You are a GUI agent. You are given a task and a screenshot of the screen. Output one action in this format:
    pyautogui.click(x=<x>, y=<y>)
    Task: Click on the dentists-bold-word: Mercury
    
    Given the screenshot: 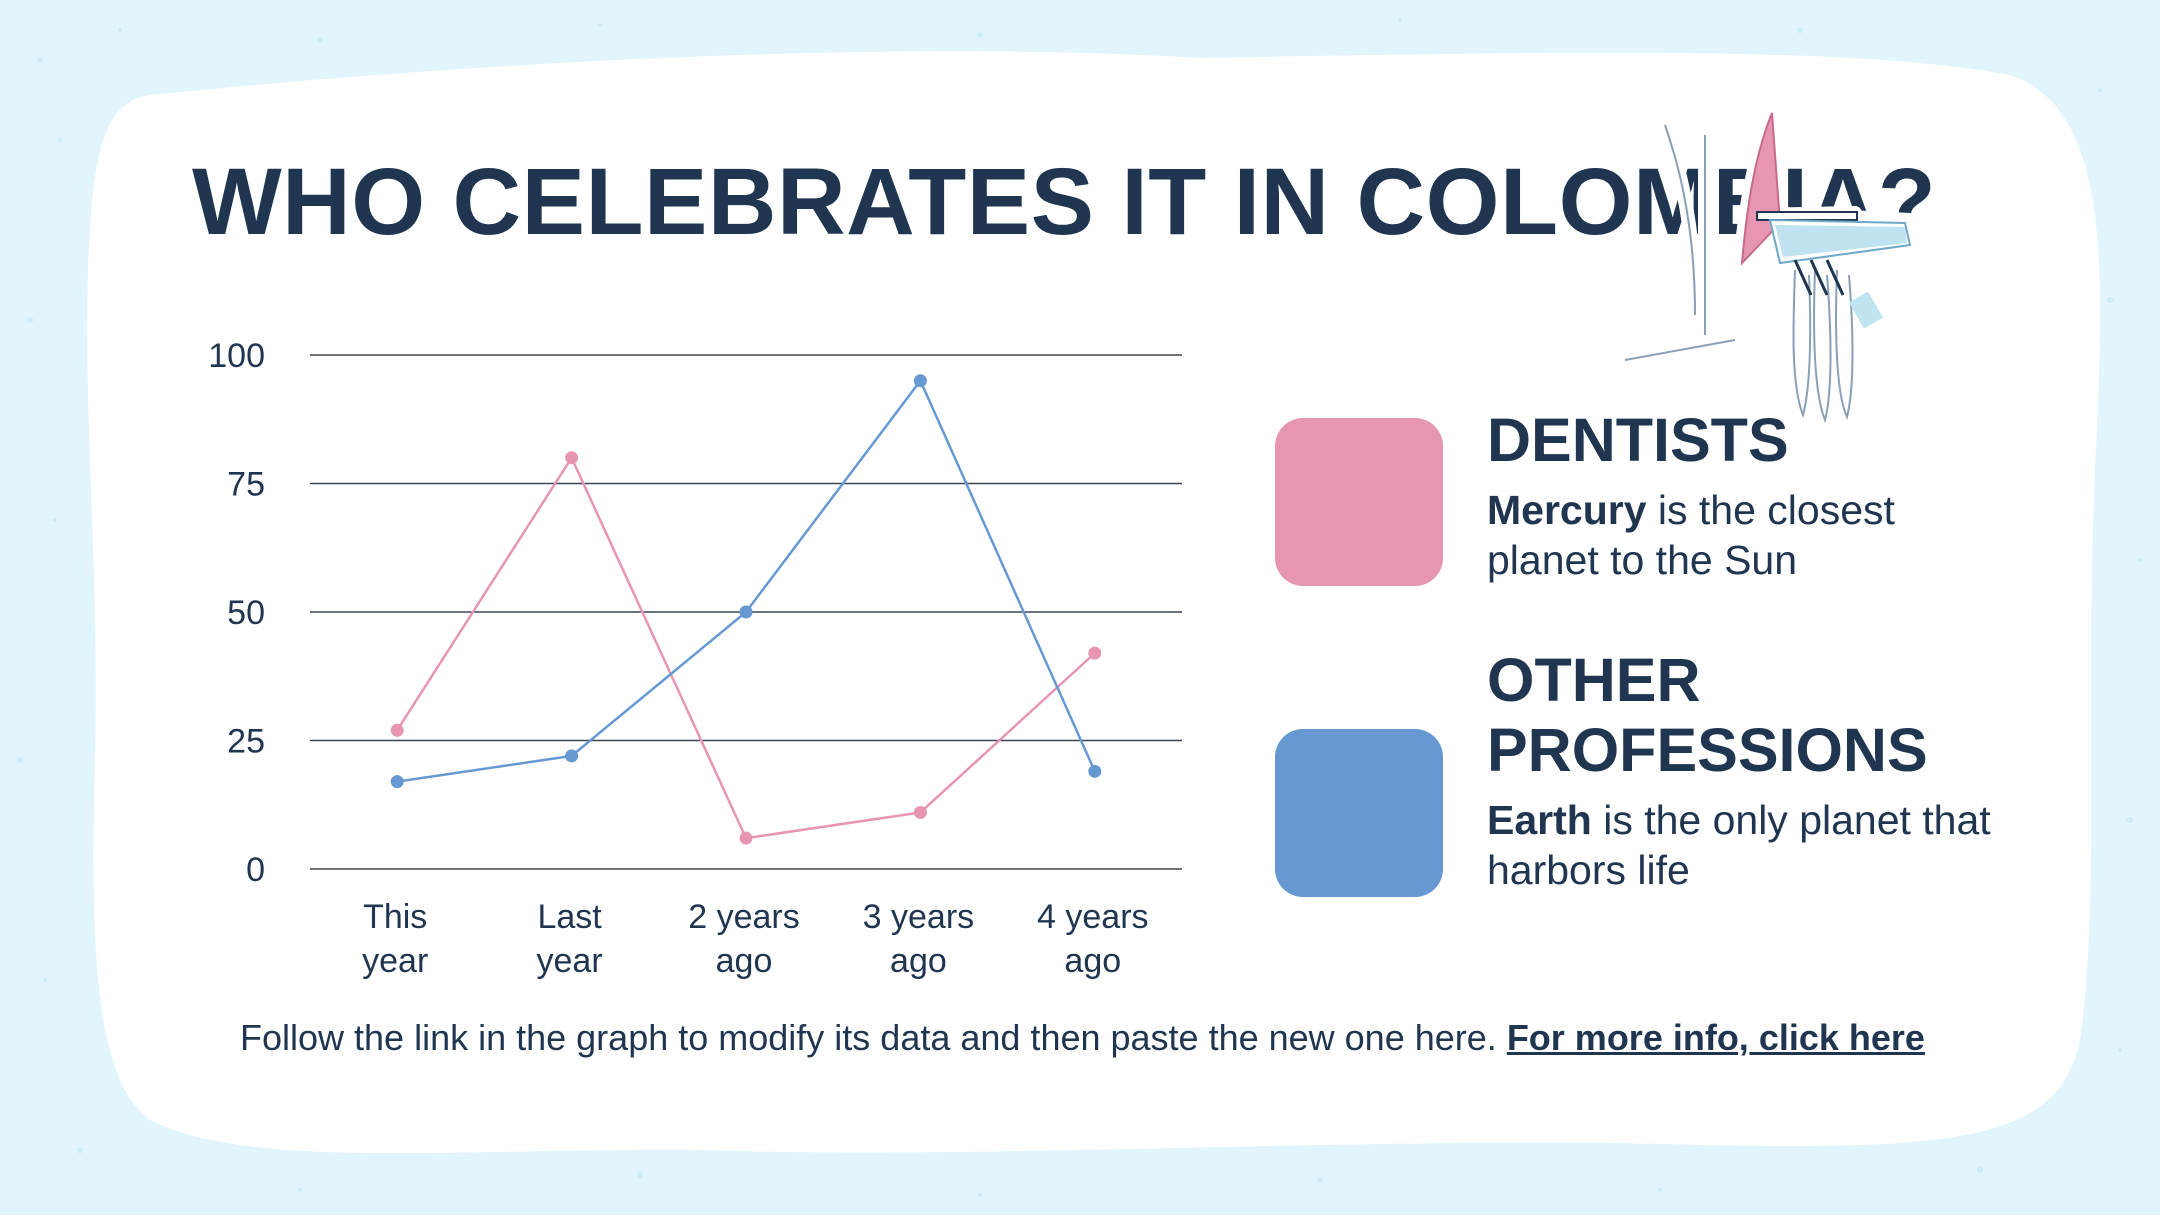 What is the action you would take?
    pyautogui.click(x=1567, y=510)
    